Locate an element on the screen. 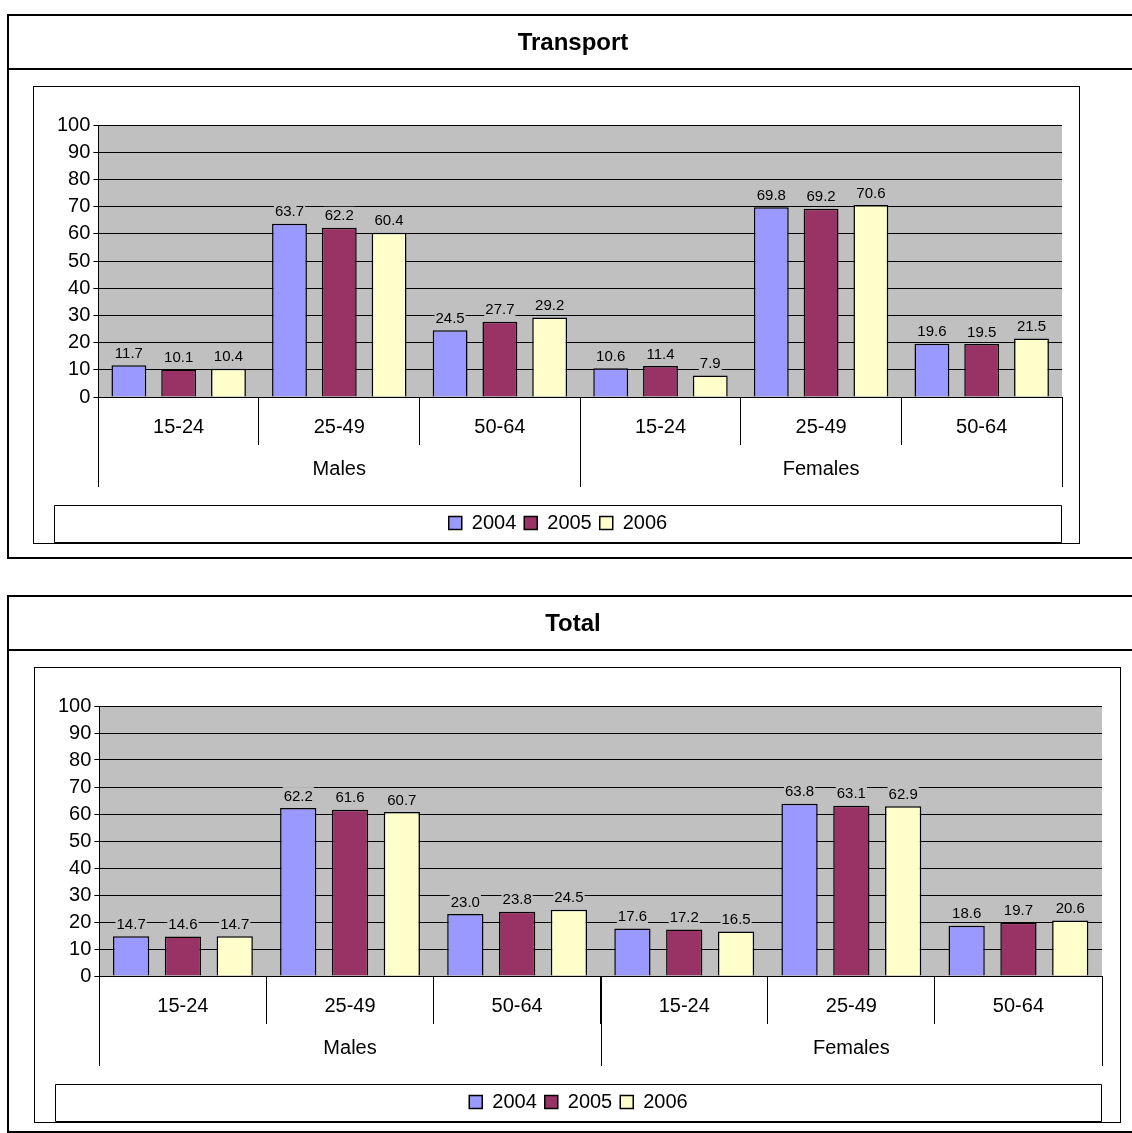 Image resolution: width=1132 pixels, height=1133 pixels. data-label: 10.4 is located at coordinates (228, 356).